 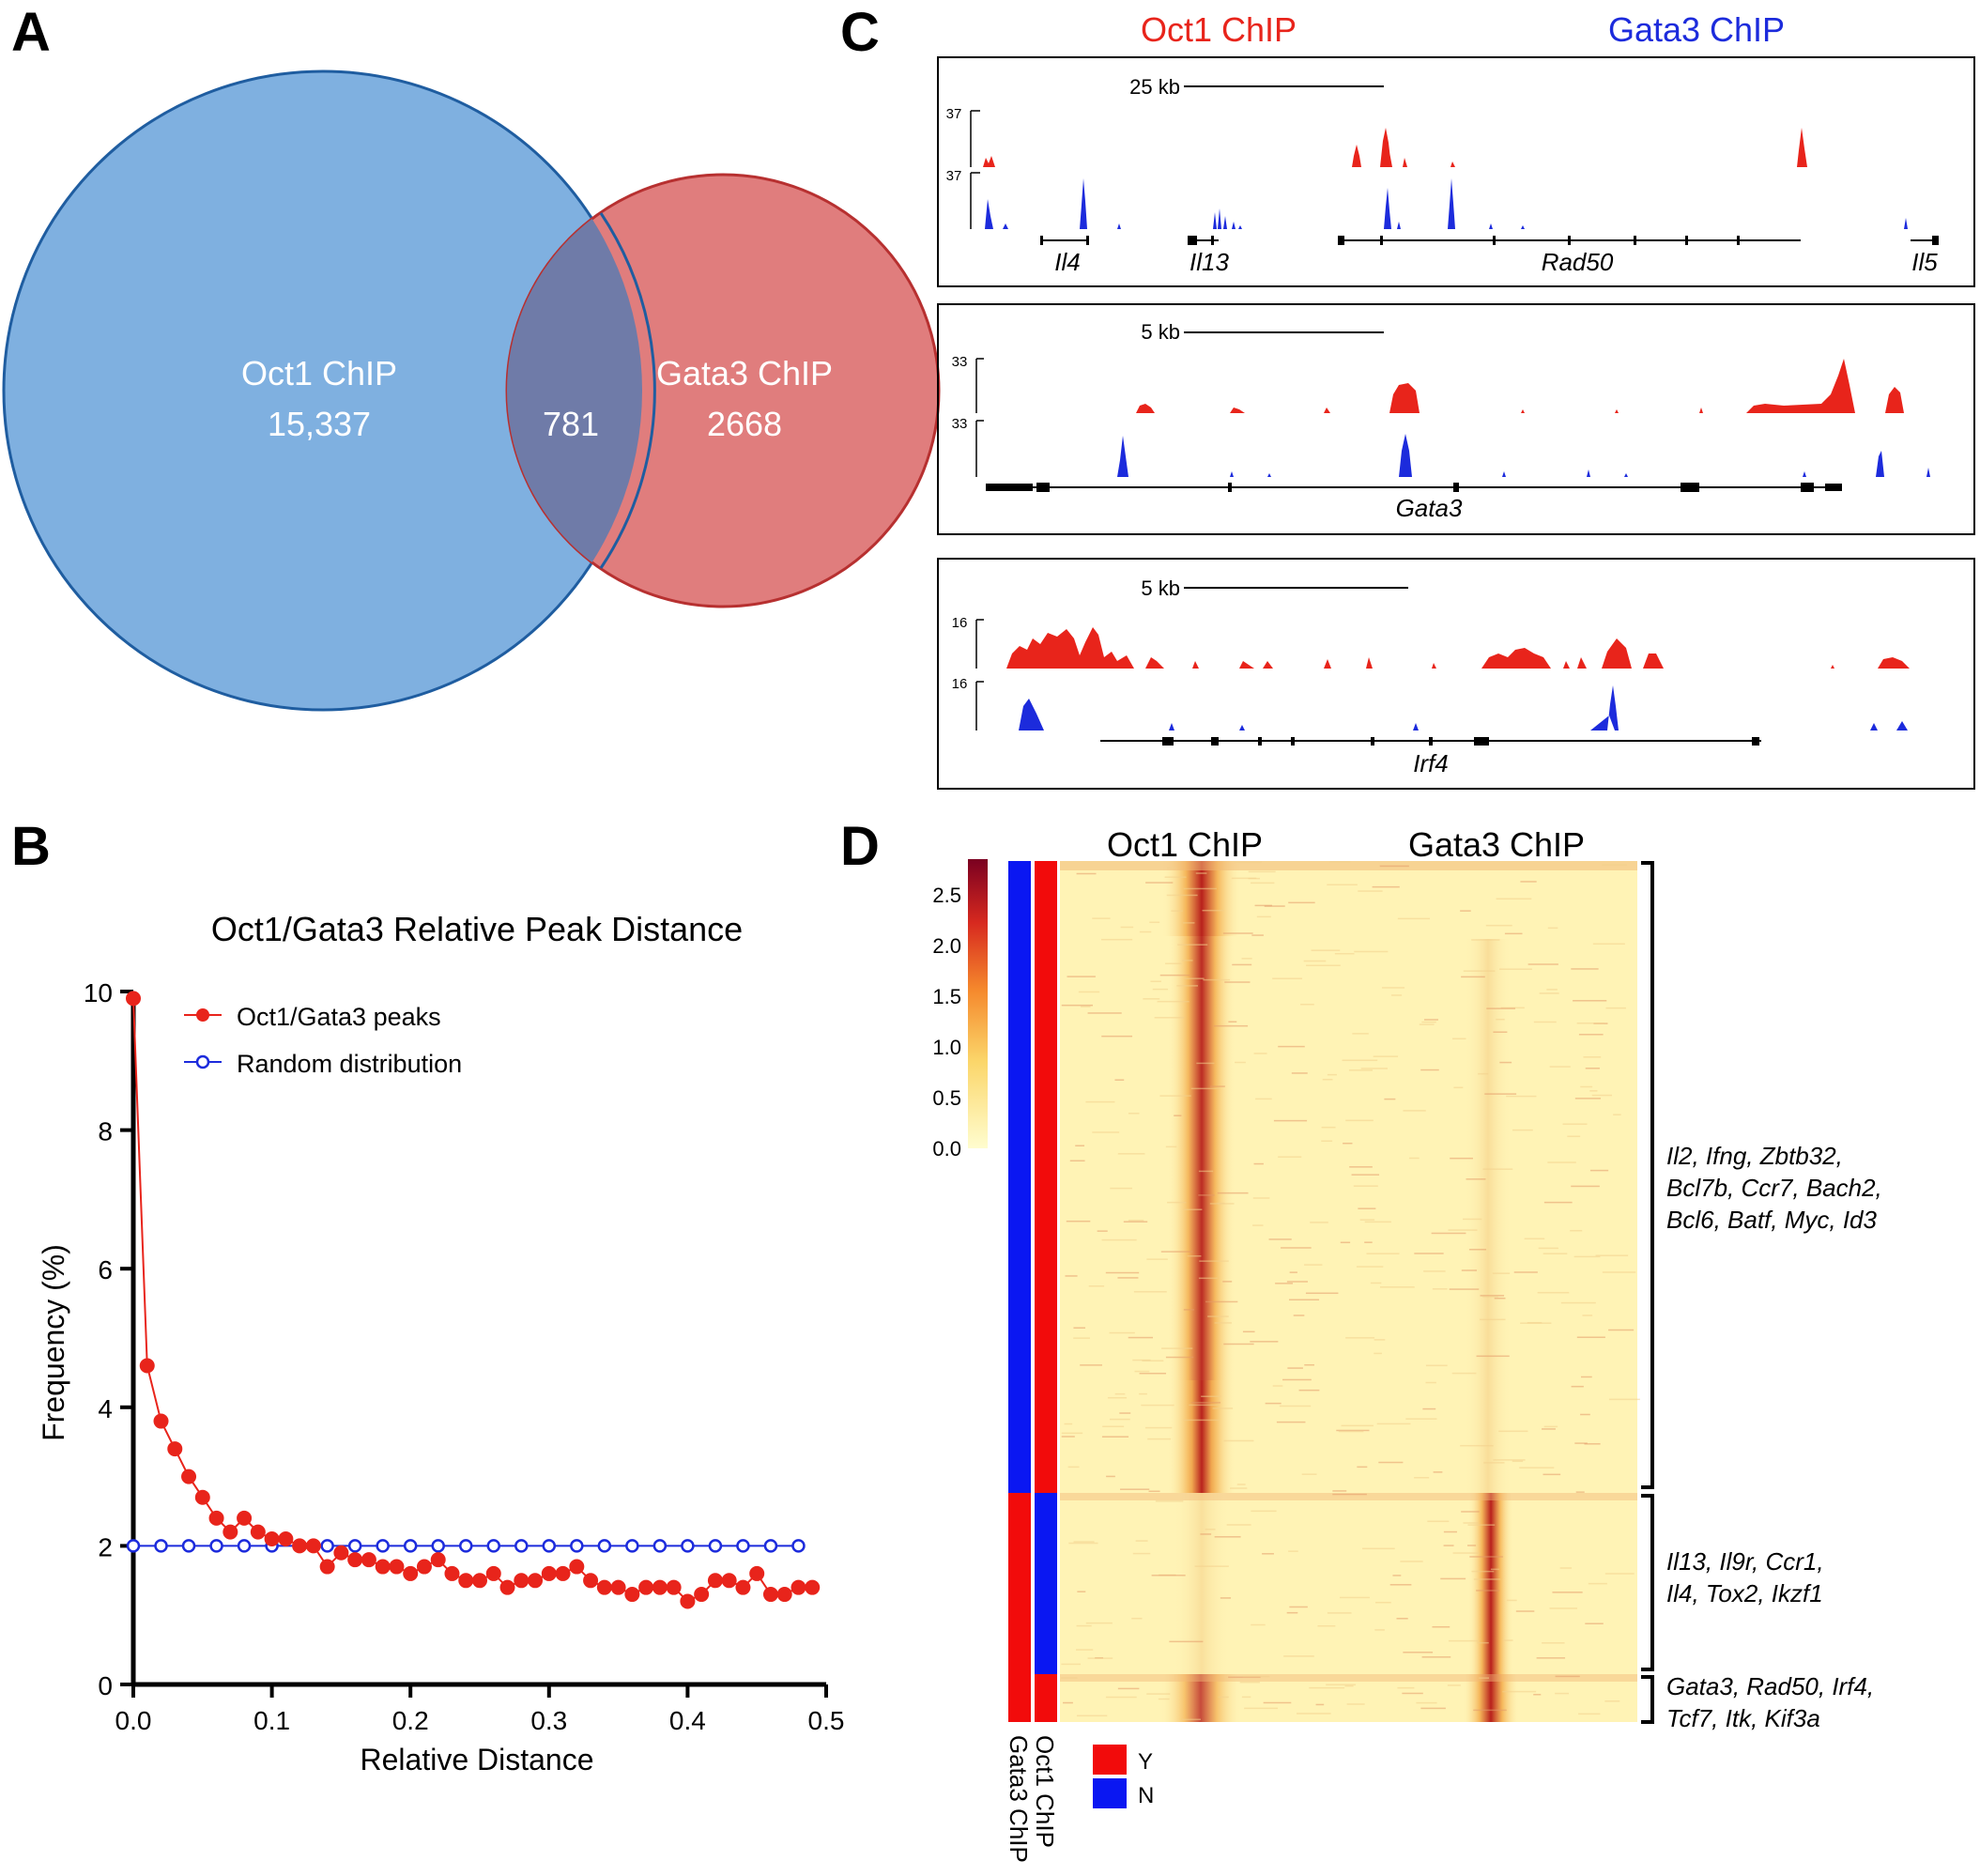 I want to click on legend-marker-oct1-gata3, so click(x=202, y=1015).